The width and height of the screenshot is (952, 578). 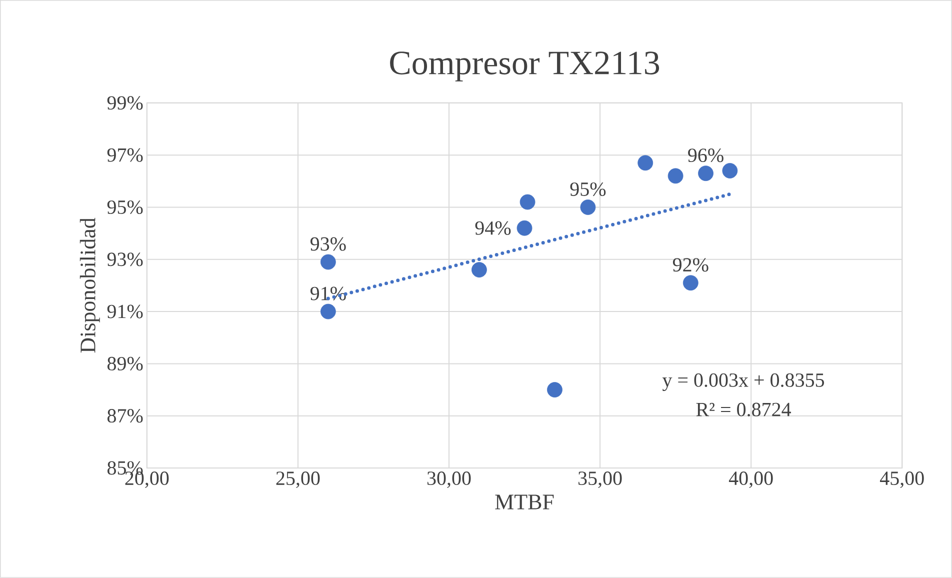 What do you see at coordinates (125, 311) in the screenshot?
I see `y-tick-label: 91%` at bounding box center [125, 311].